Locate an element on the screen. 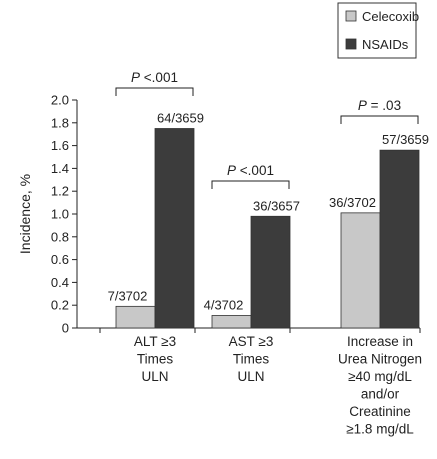 The height and width of the screenshot is (459, 437). legend-swatch-celecoxib is located at coordinates (351, 16).